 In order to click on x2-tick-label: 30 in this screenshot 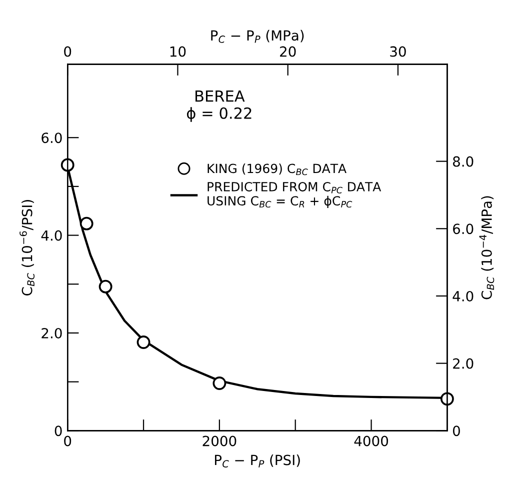, I will do `click(398, 51)`.